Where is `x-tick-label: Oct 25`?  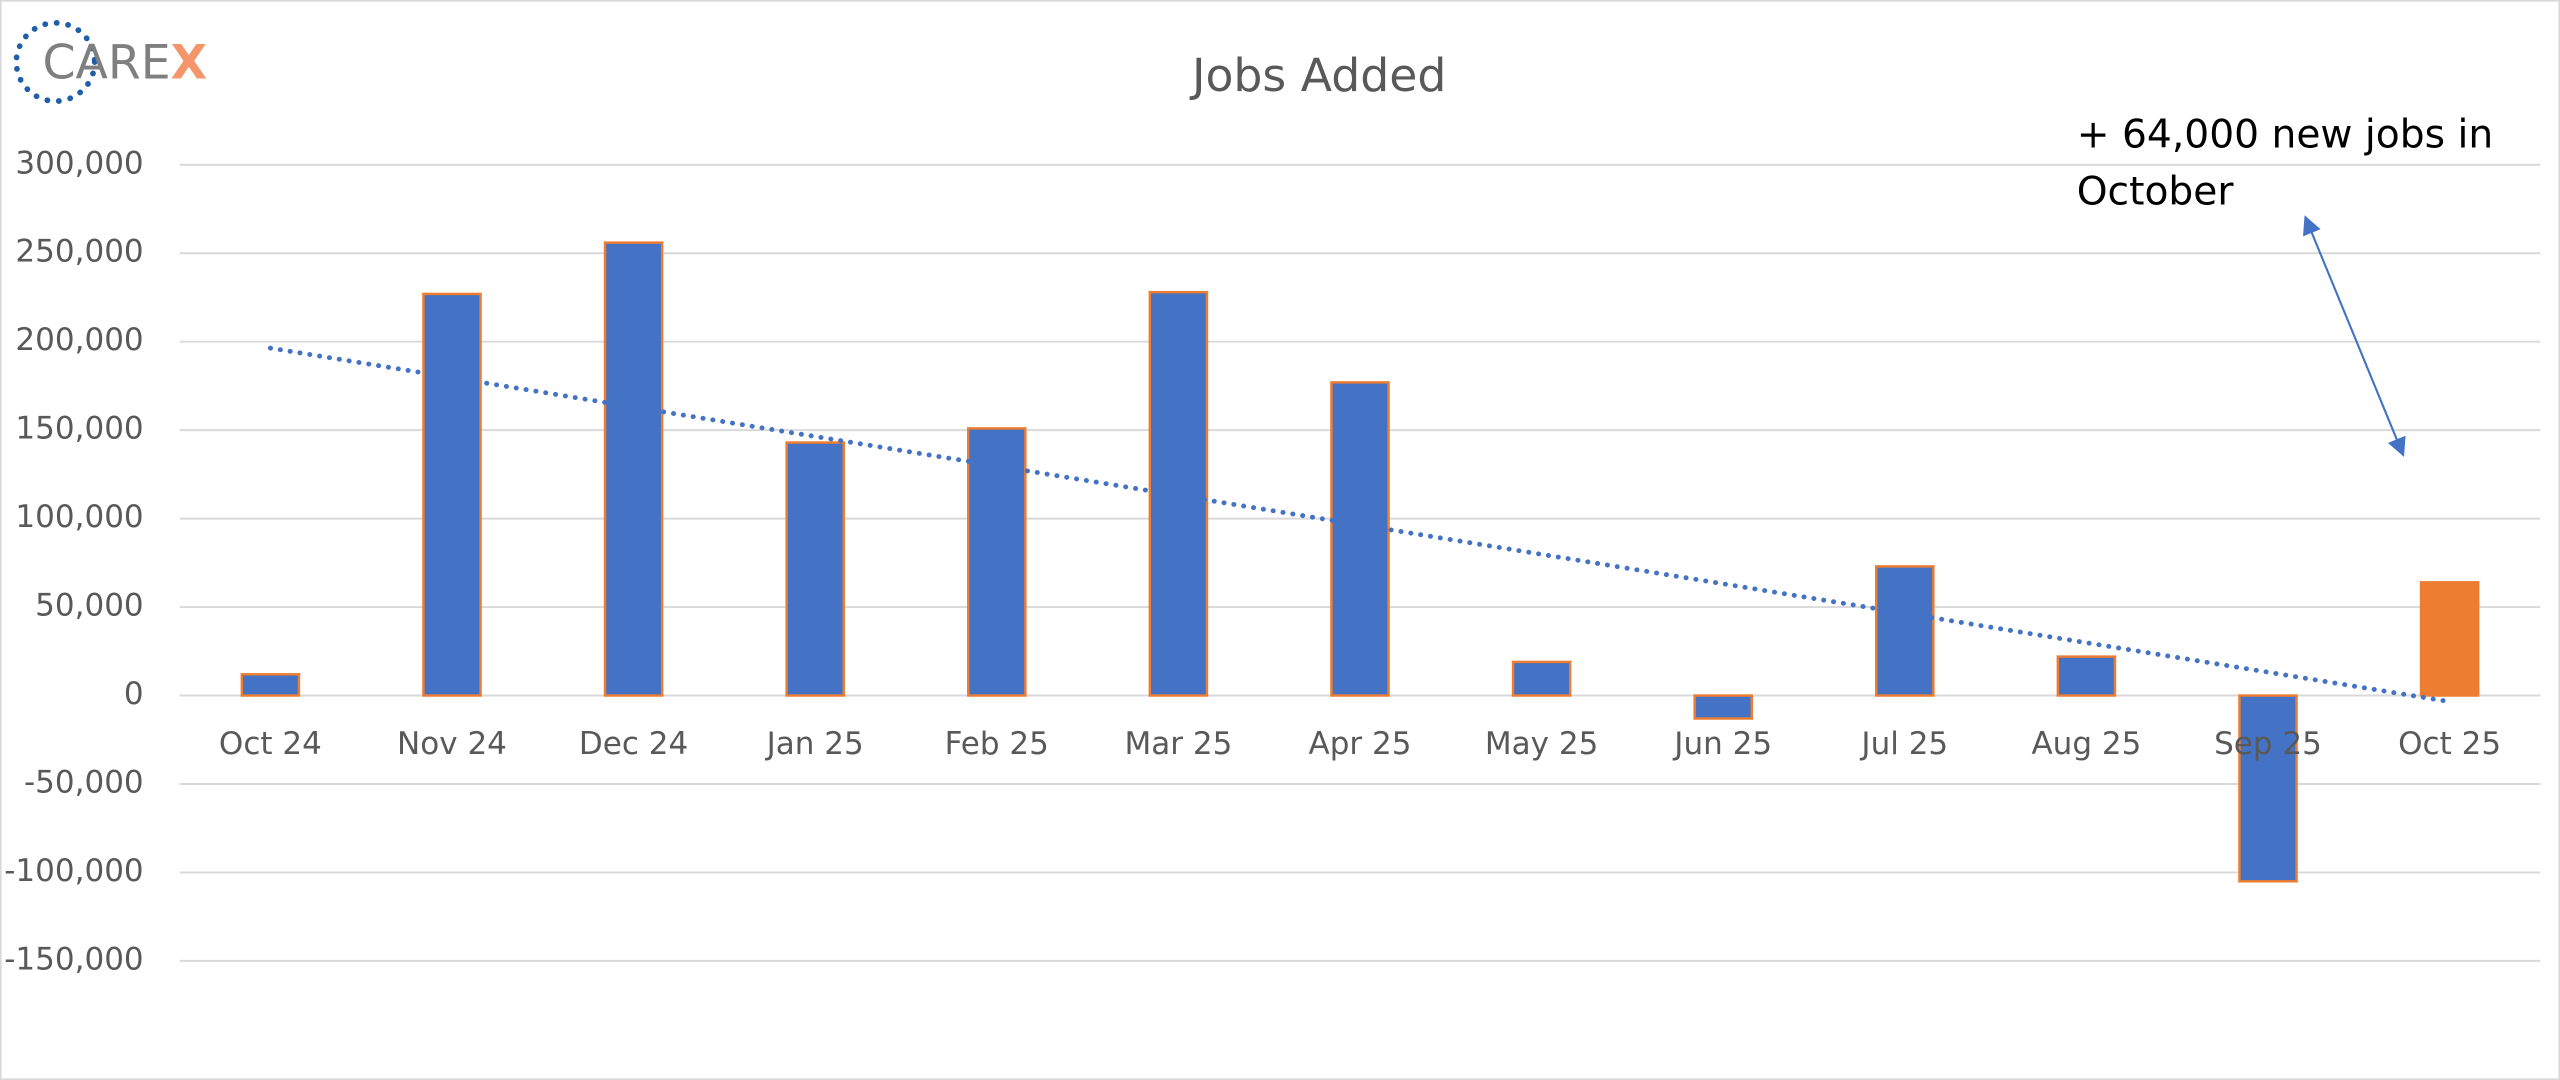 x-tick-label: Oct 25 is located at coordinates (2449, 744).